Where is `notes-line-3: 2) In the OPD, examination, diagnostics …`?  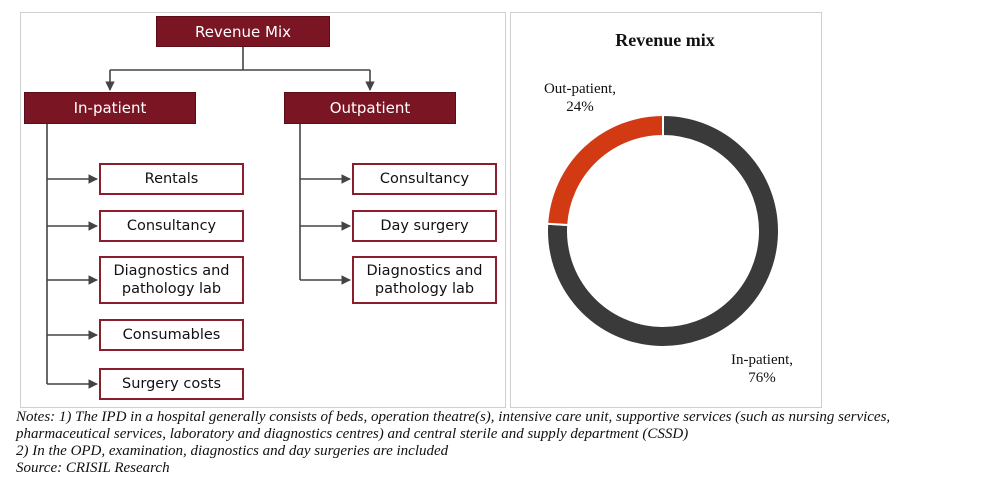
notes-line-3: 2) In the OPD, examination, diagnostics … is located at coordinates (232, 451).